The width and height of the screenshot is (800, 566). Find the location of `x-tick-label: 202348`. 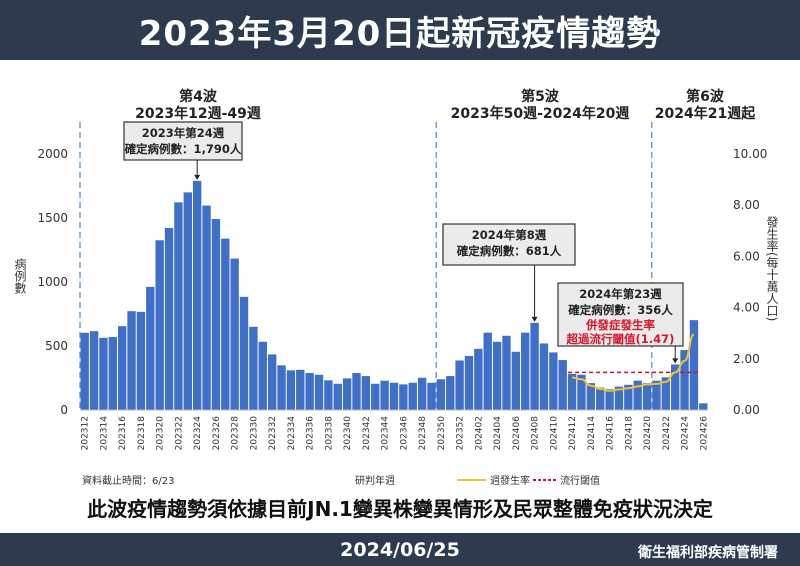

x-tick-label: 202348 is located at coordinates (423, 433).